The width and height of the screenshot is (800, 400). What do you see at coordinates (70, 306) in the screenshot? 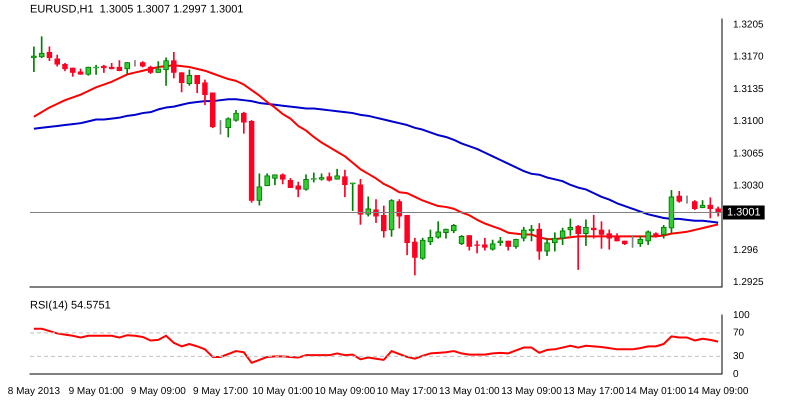
I see `chart-title: RSI(14) 54.5751` at bounding box center [70, 306].